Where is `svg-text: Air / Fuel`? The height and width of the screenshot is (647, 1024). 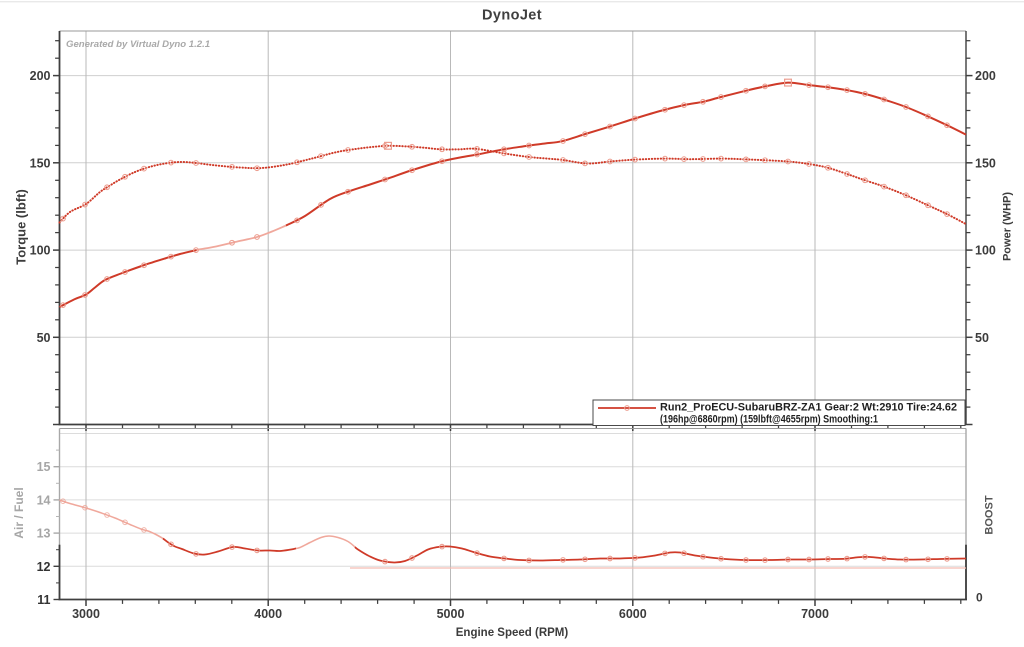
svg-text: Air / Fuel is located at coordinates (19, 512).